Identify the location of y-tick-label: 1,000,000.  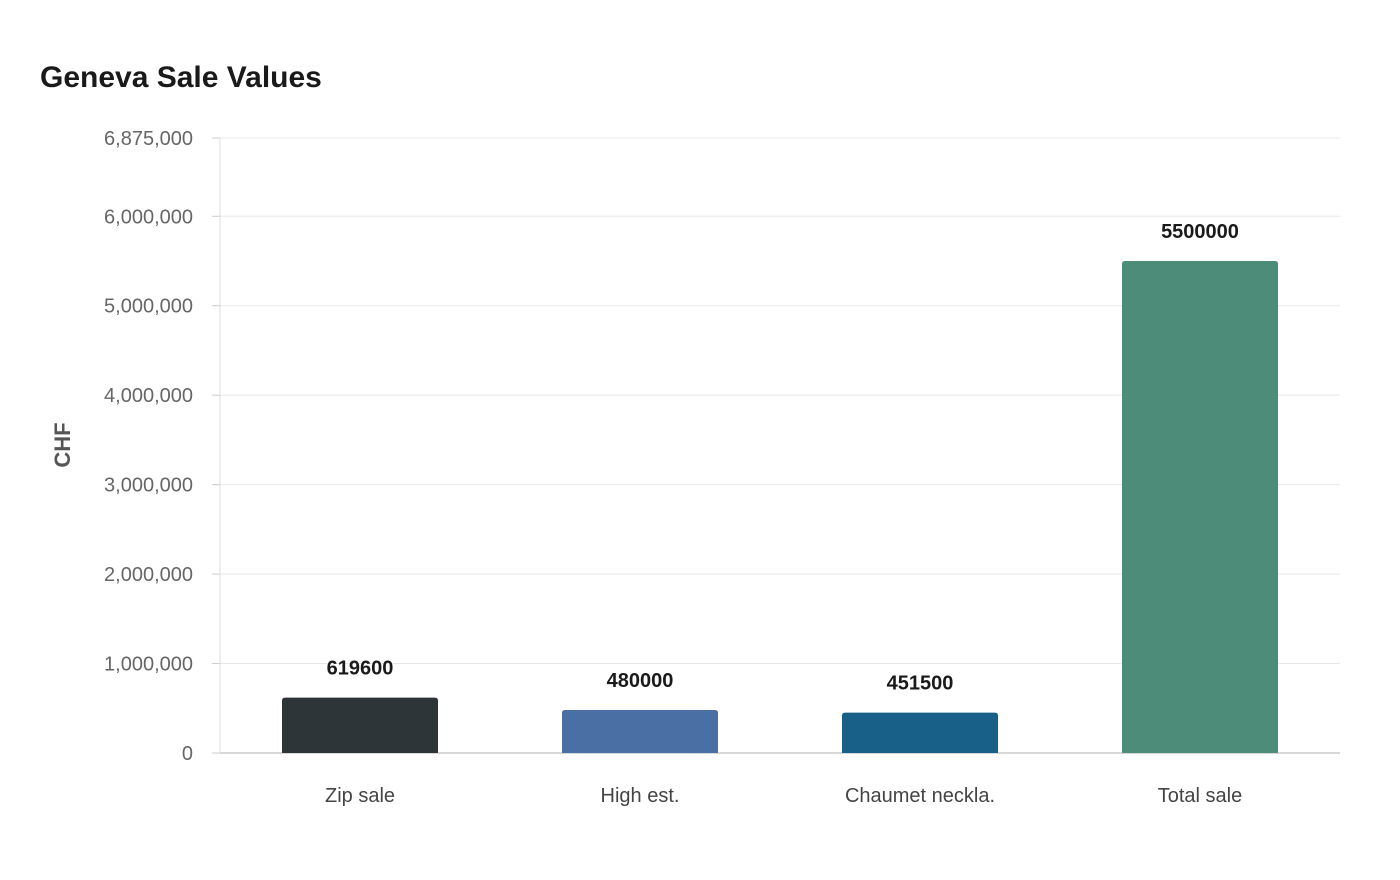
(148, 665).